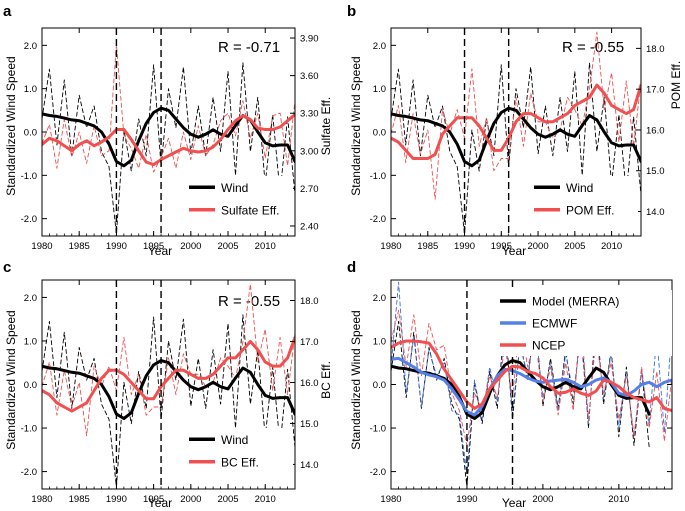 This screenshot has width=685, height=511. I want to click on panel-b-ytick-right-label-15.0: 15.0, so click(655, 171).